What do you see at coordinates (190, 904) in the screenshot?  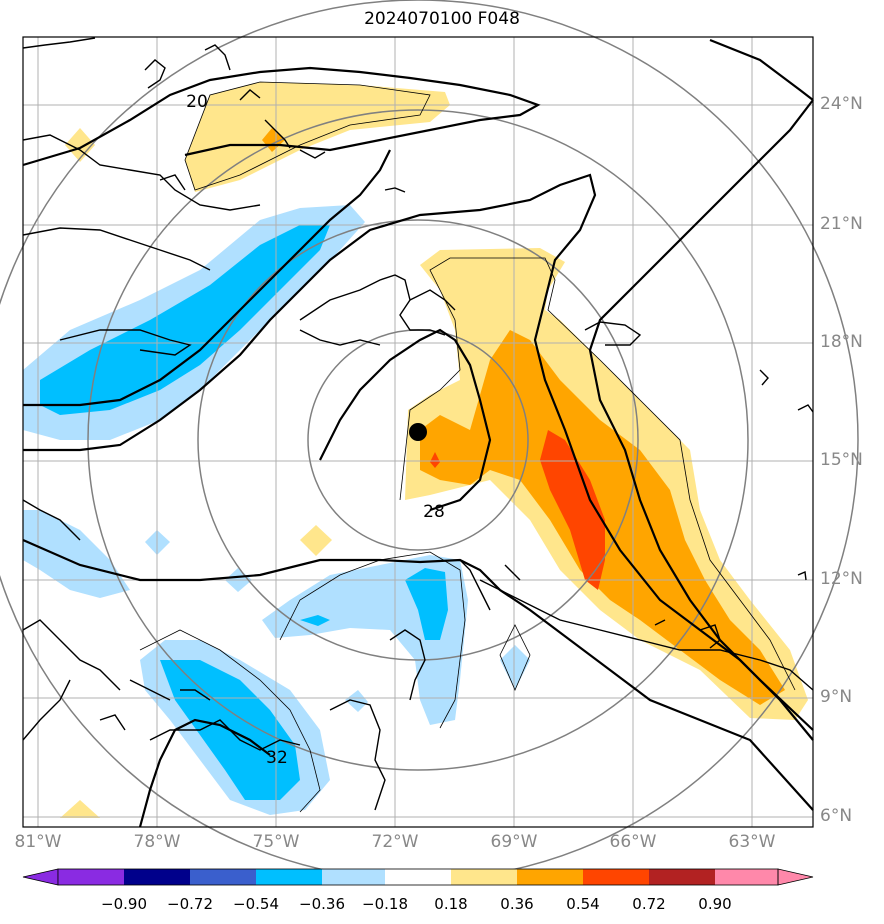 I see `colorbar-tick: −0.72` at bounding box center [190, 904].